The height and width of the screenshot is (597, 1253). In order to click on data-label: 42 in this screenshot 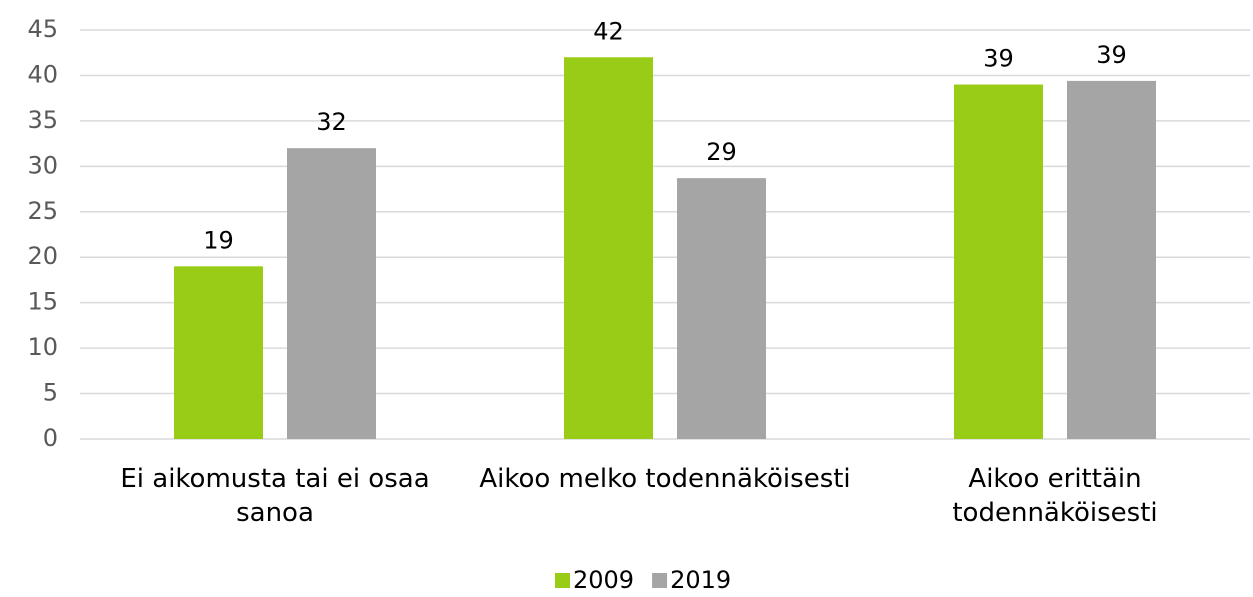, I will do `click(608, 31)`.